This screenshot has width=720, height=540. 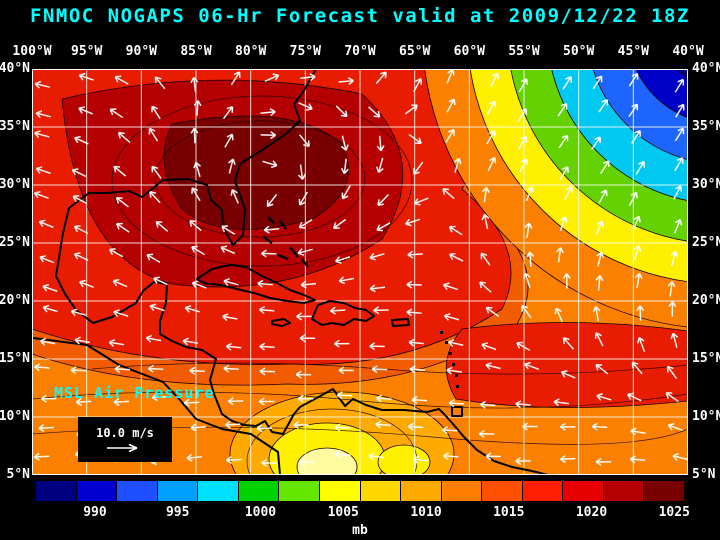 I want to click on colorbar-tick-label: 1000, so click(x=260, y=512).